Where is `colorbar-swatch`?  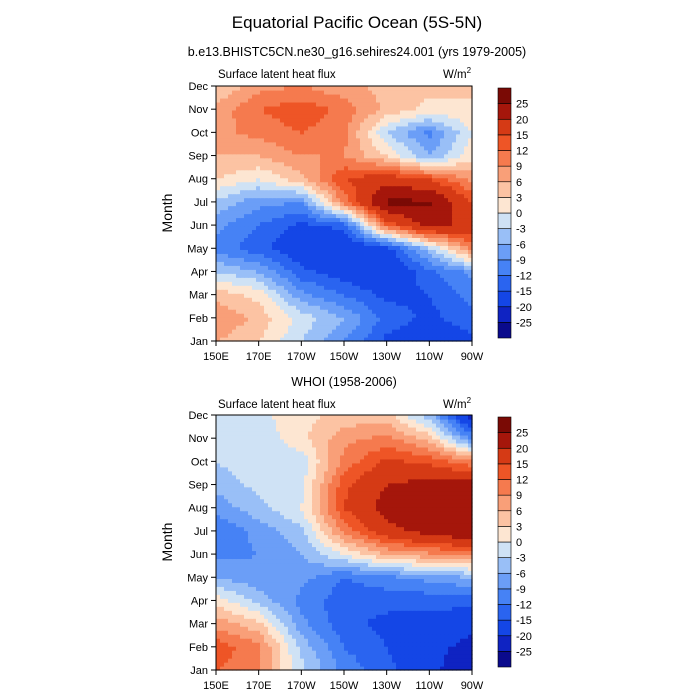
colorbar-swatch is located at coordinates (504, 174).